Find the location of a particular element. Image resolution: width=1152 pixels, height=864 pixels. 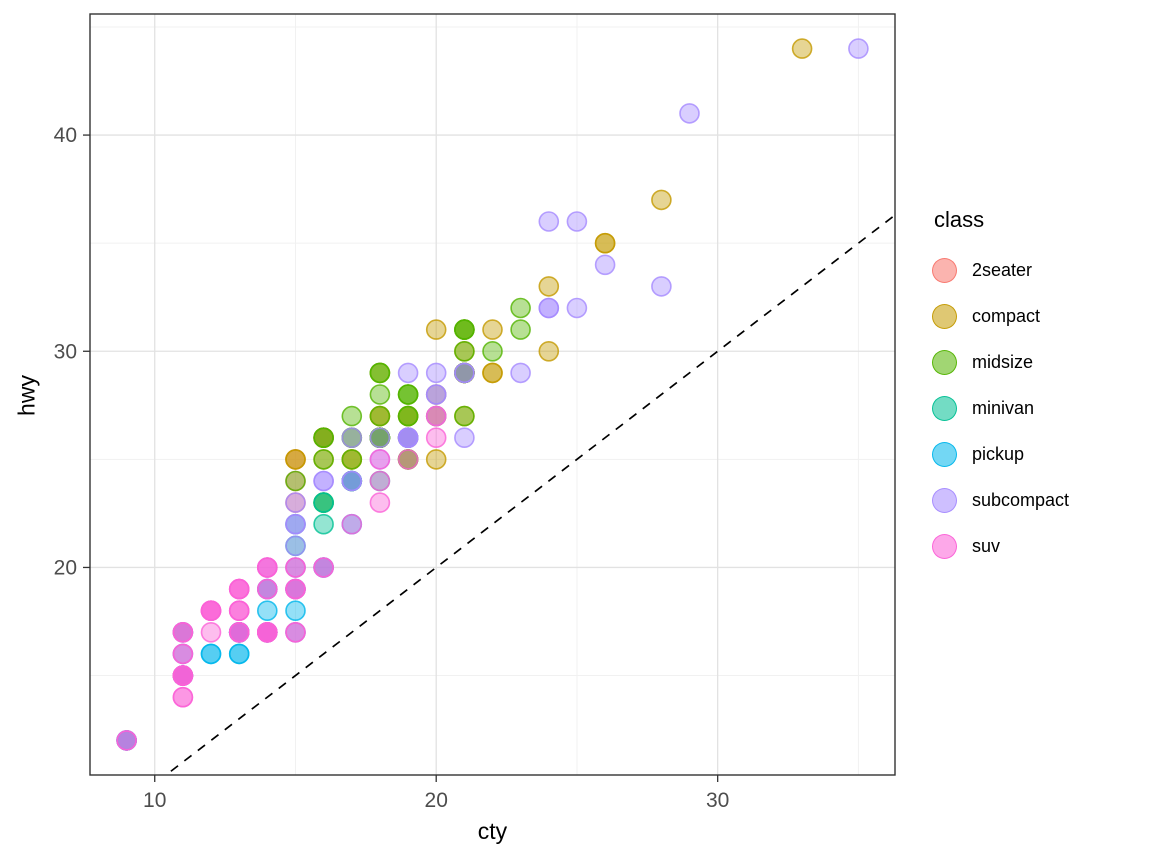

legend-entry-label: 2seater is located at coordinates (1002, 269).